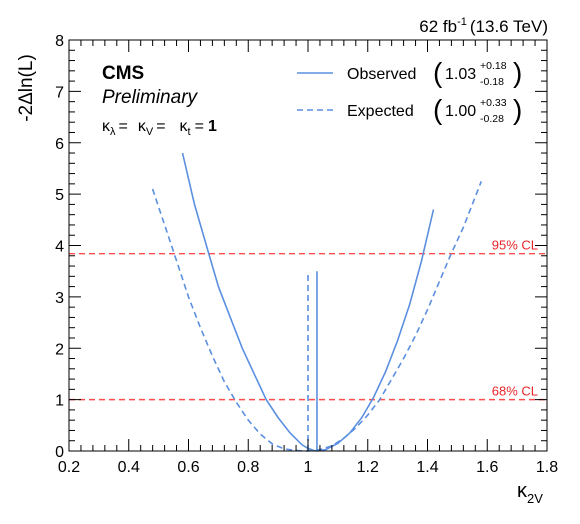  What do you see at coordinates (159, 128) in the screenshot?
I see `kappa-settings-label: κλ = κV = κt = 1` at bounding box center [159, 128].